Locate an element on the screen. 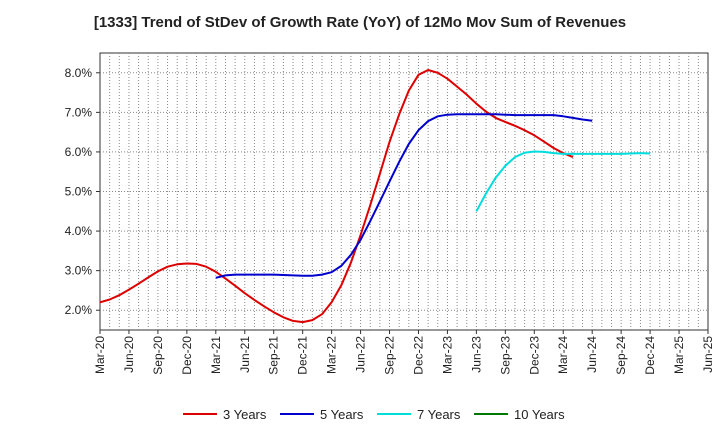 The width and height of the screenshot is (720, 440). y-axis-ticks: 2.0% 3.0% 4.0% 5.0% 6.0% 7.0% 8.0% is located at coordinates (82, 191).